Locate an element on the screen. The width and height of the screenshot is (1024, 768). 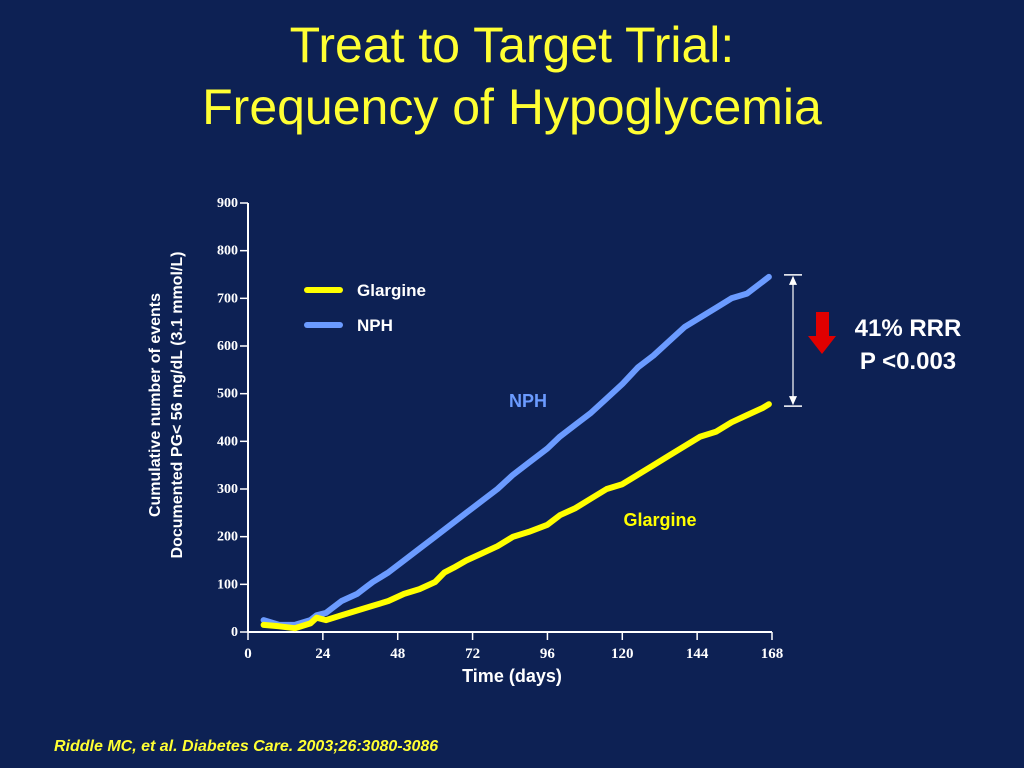
legend-label-glargine: Glargine is located at coordinates (391, 290).